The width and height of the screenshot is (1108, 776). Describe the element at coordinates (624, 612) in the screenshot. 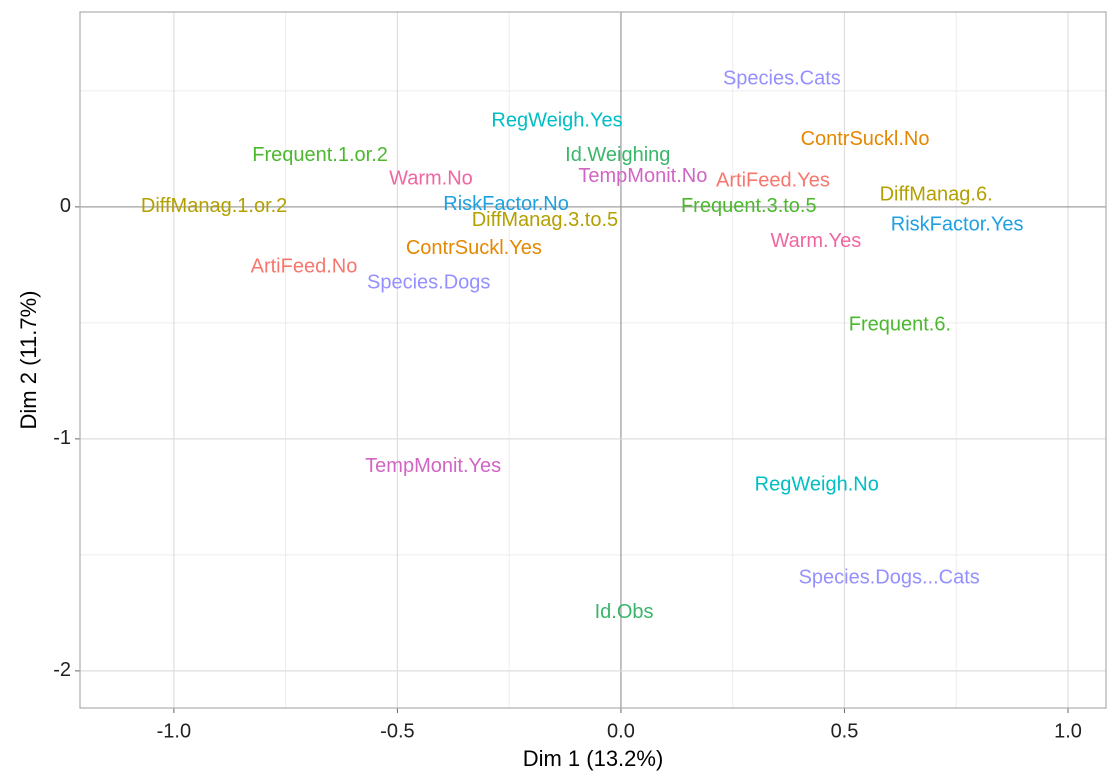

I see `point-label: Id.Obs` at that location.